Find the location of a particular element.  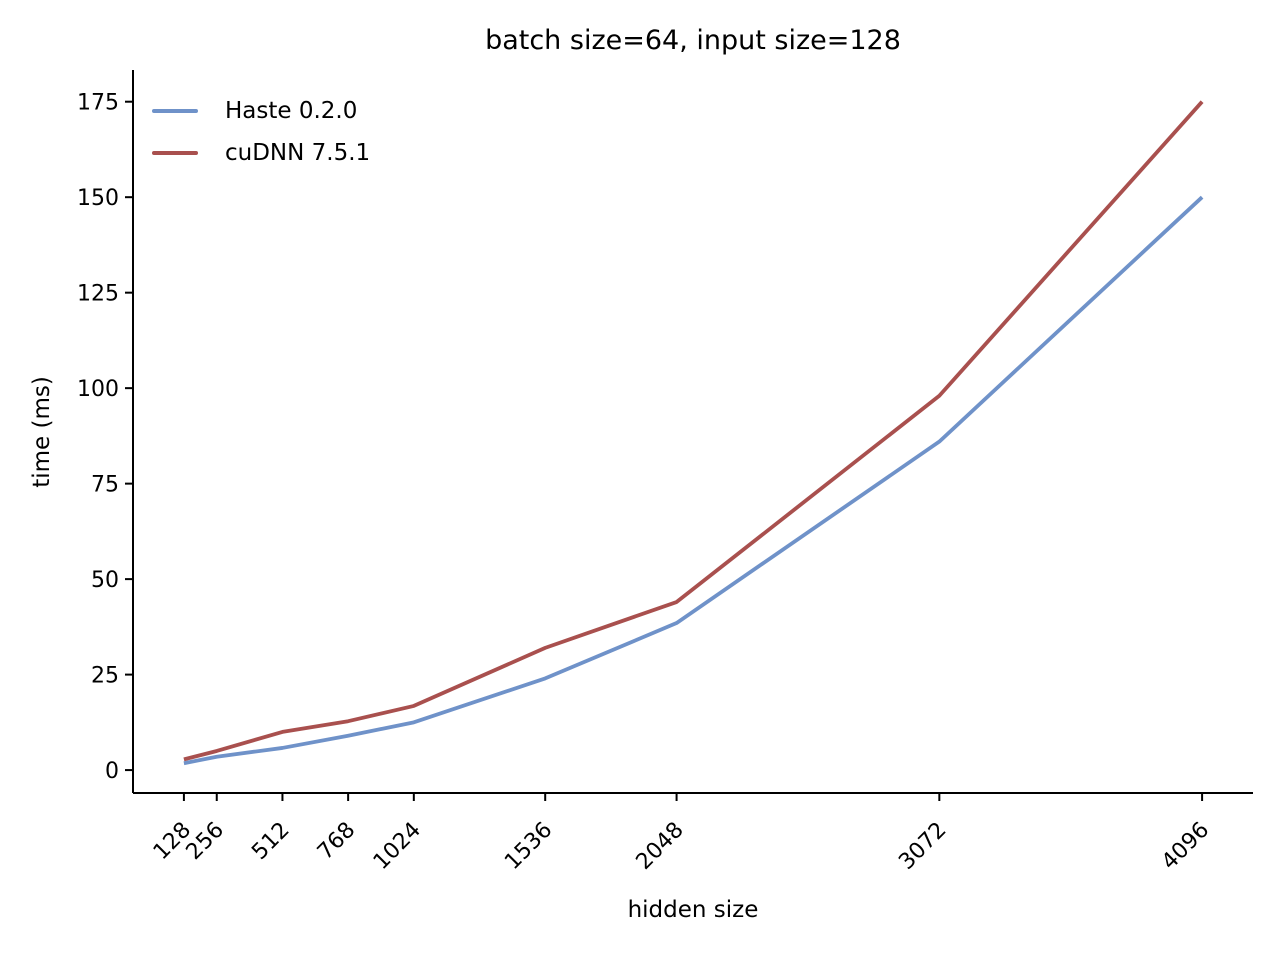

legend-label-haste: Haste 0.2.0 is located at coordinates (291, 111).